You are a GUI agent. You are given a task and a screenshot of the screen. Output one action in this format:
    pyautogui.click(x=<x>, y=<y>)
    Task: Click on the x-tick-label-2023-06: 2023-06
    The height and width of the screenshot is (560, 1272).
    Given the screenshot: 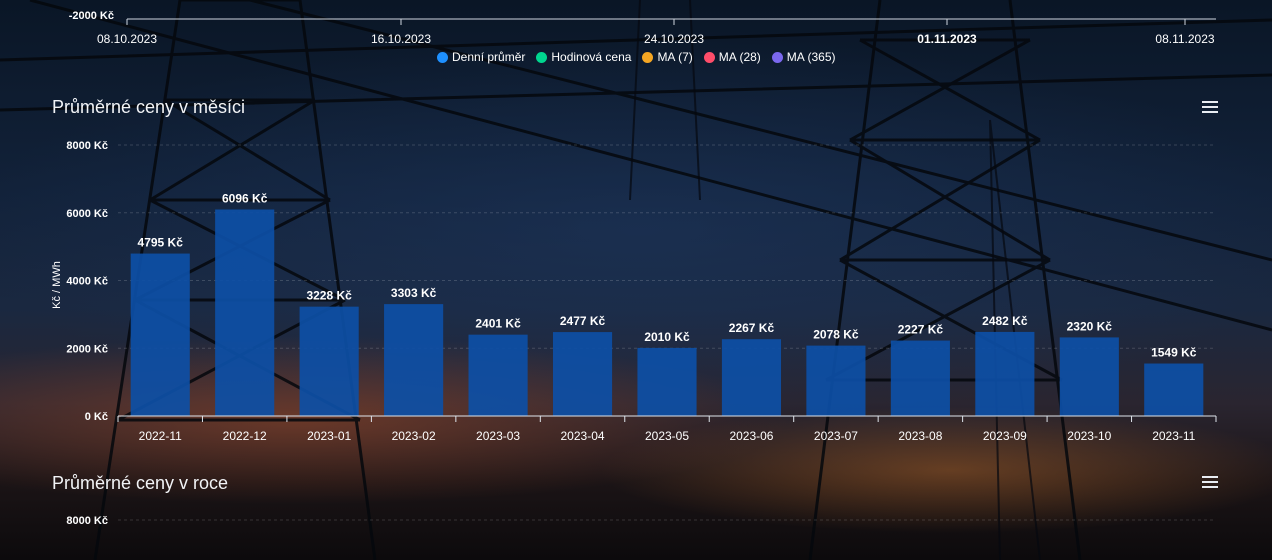 What is the action you would take?
    pyautogui.click(x=751, y=436)
    